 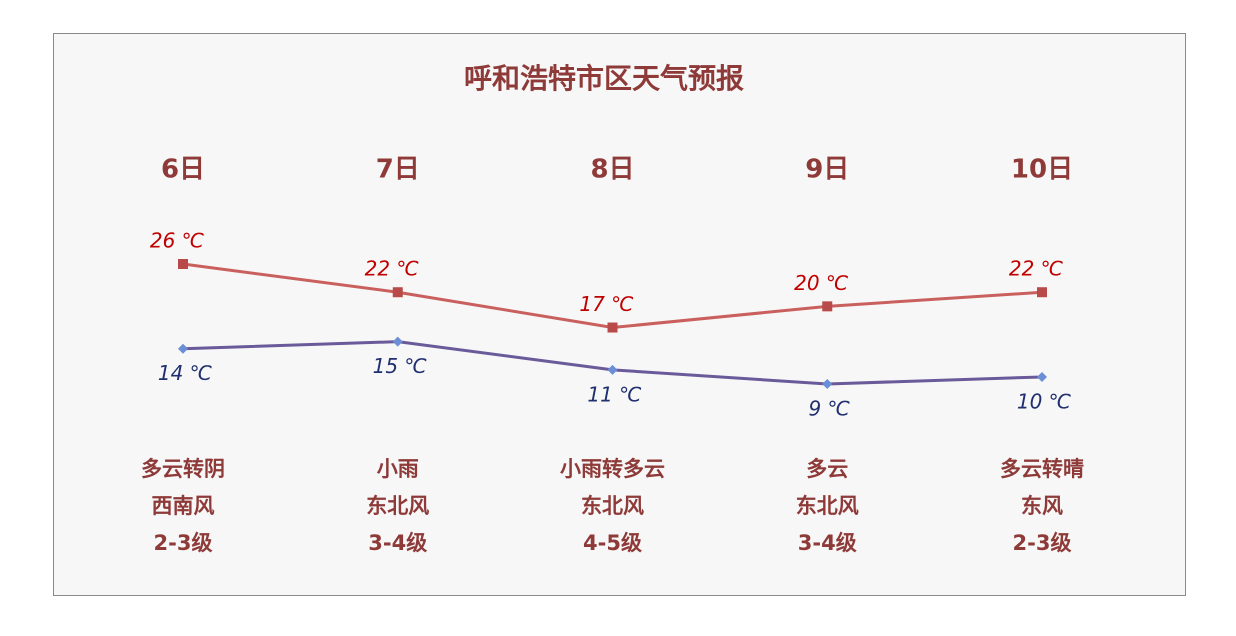 What do you see at coordinates (612, 469) in the screenshot?
I see `weather-label: 小雨转多云` at bounding box center [612, 469].